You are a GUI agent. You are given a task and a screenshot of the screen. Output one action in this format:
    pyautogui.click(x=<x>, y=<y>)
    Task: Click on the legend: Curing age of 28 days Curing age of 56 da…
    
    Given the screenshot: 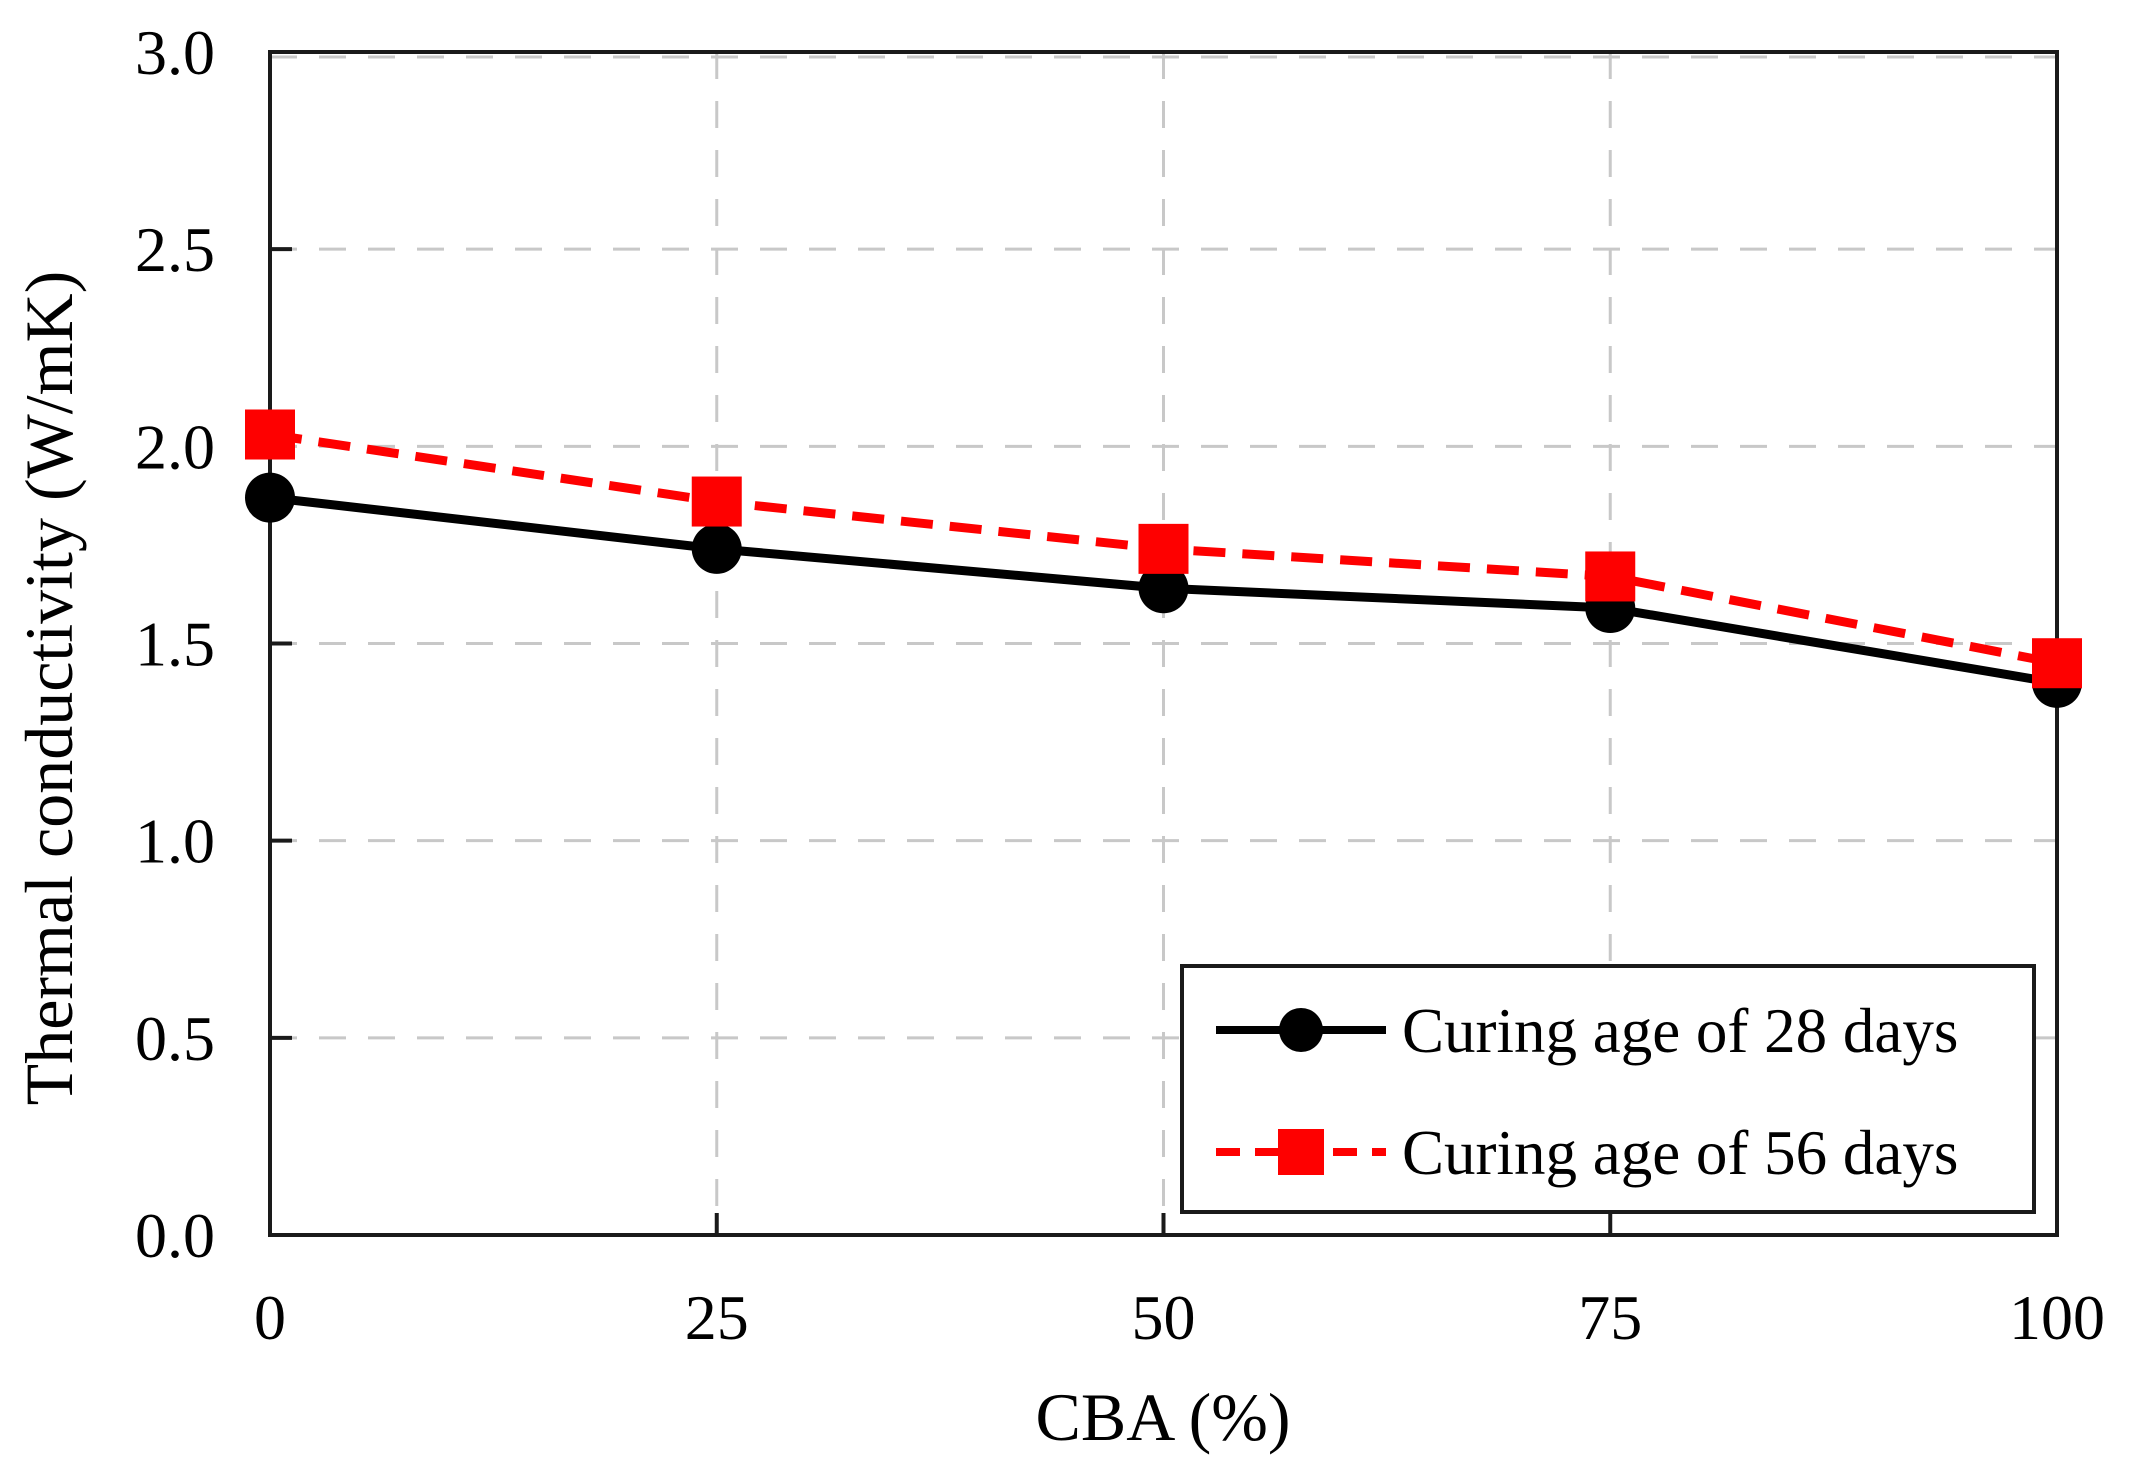 What is the action you would take?
    pyautogui.click(x=1608, y=1089)
    